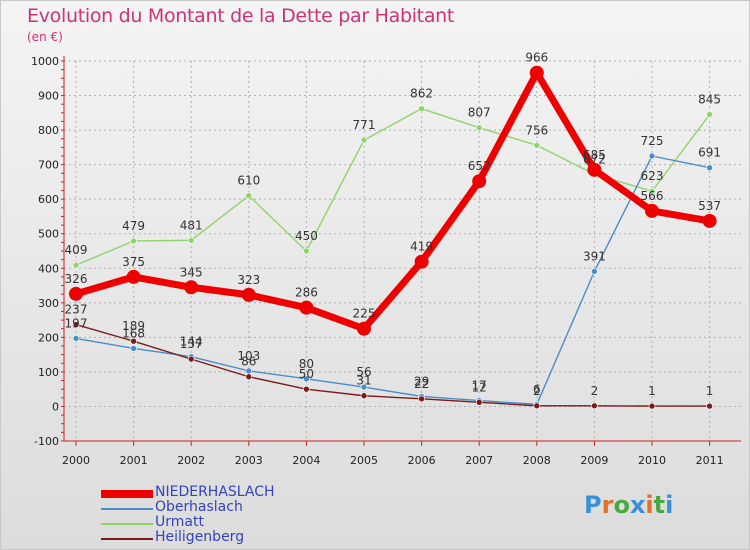 The height and width of the screenshot is (550, 750). I want to click on series-line-heiligenberg, so click(392, 365).